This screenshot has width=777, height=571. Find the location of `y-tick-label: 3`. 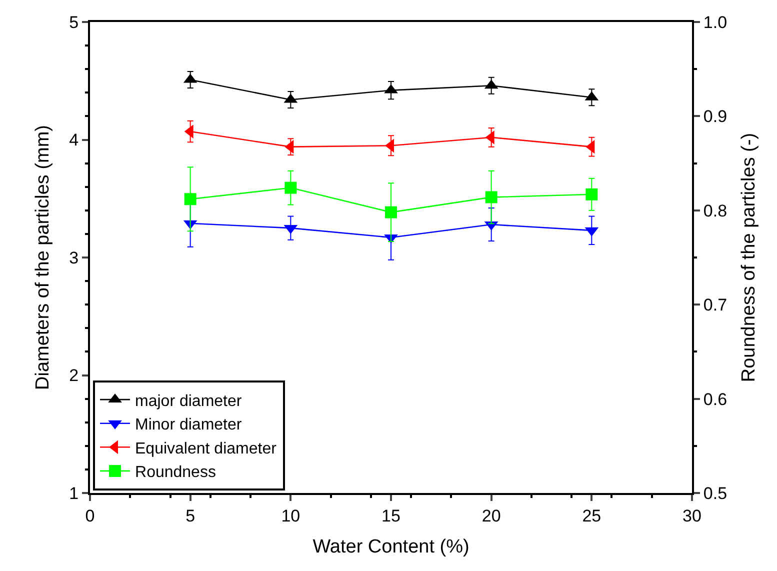

y-tick-label: 3 is located at coordinates (74, 258).